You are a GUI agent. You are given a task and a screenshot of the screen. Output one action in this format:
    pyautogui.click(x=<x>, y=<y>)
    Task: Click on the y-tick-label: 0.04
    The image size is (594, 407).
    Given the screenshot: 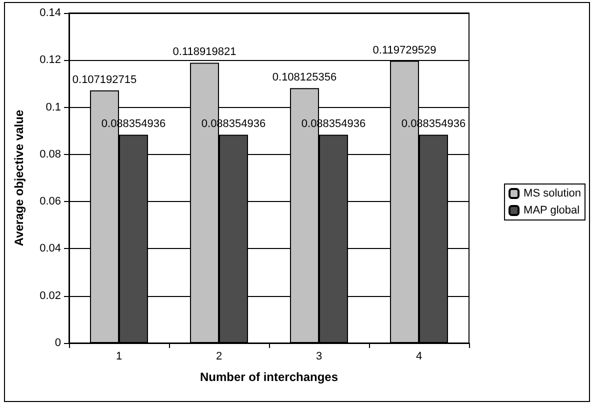 What is the action you would take?
    pyautogui.click(x=50, y=248)
    